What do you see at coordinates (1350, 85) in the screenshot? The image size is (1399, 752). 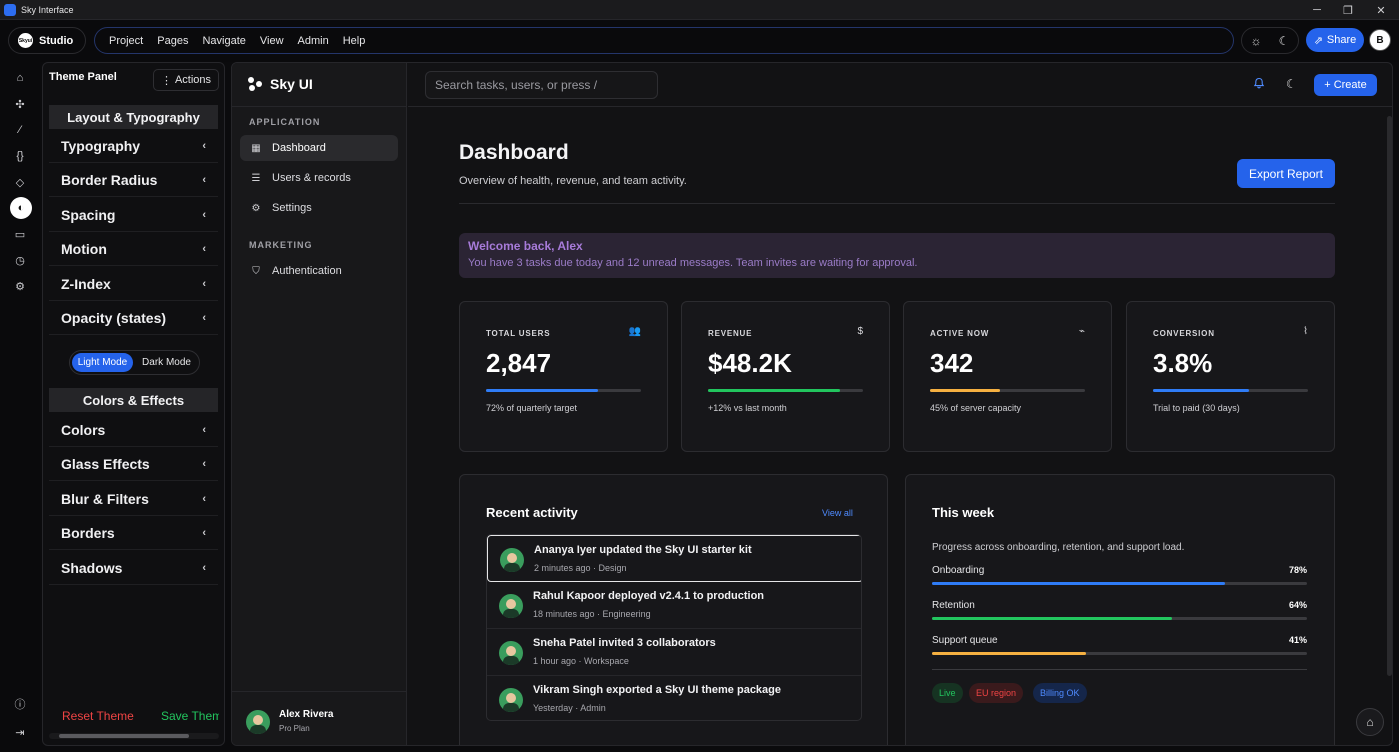 I see `create-label: Create` at bounding box center [1350, 85].